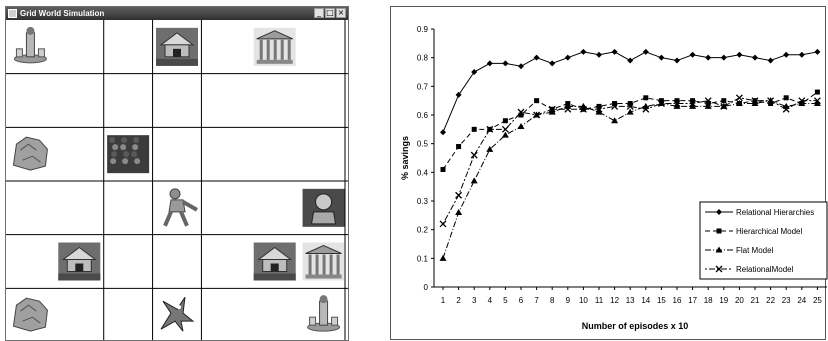 The image size is (828, 341). Describe the element at coordinates (330, 13) in the screenshot. I see `maximize-button: □` at that location.